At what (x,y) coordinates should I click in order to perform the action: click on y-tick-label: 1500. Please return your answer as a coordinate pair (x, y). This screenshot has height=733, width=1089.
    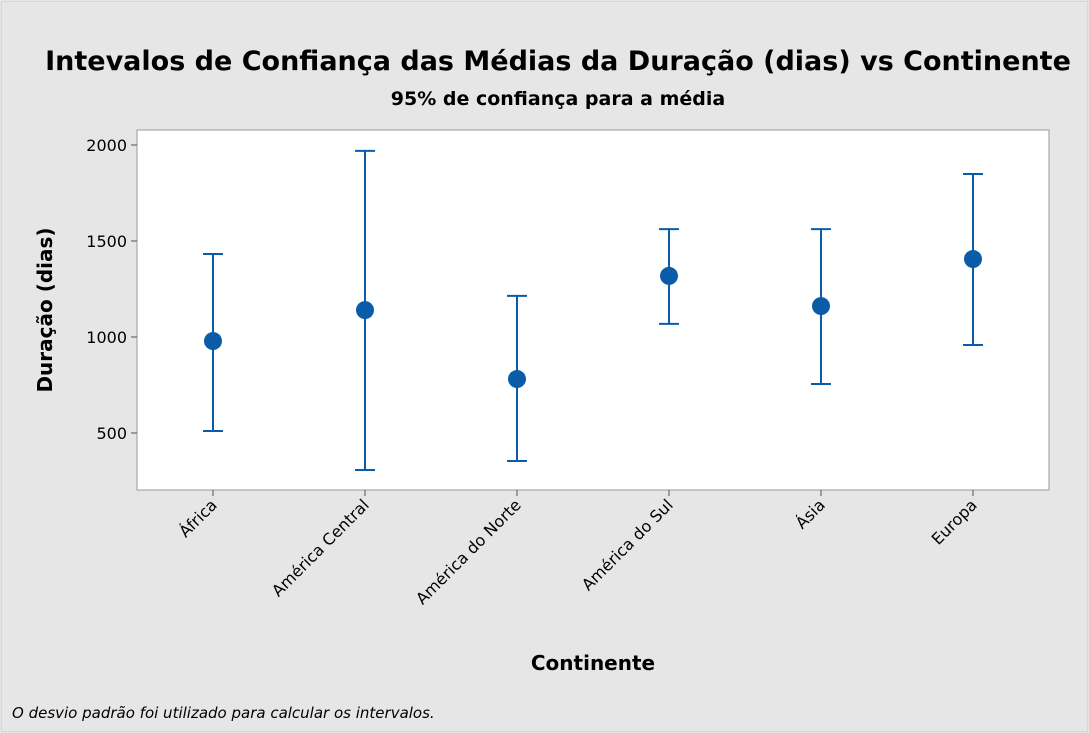
    Looking at the image, I should click on (106, 241).